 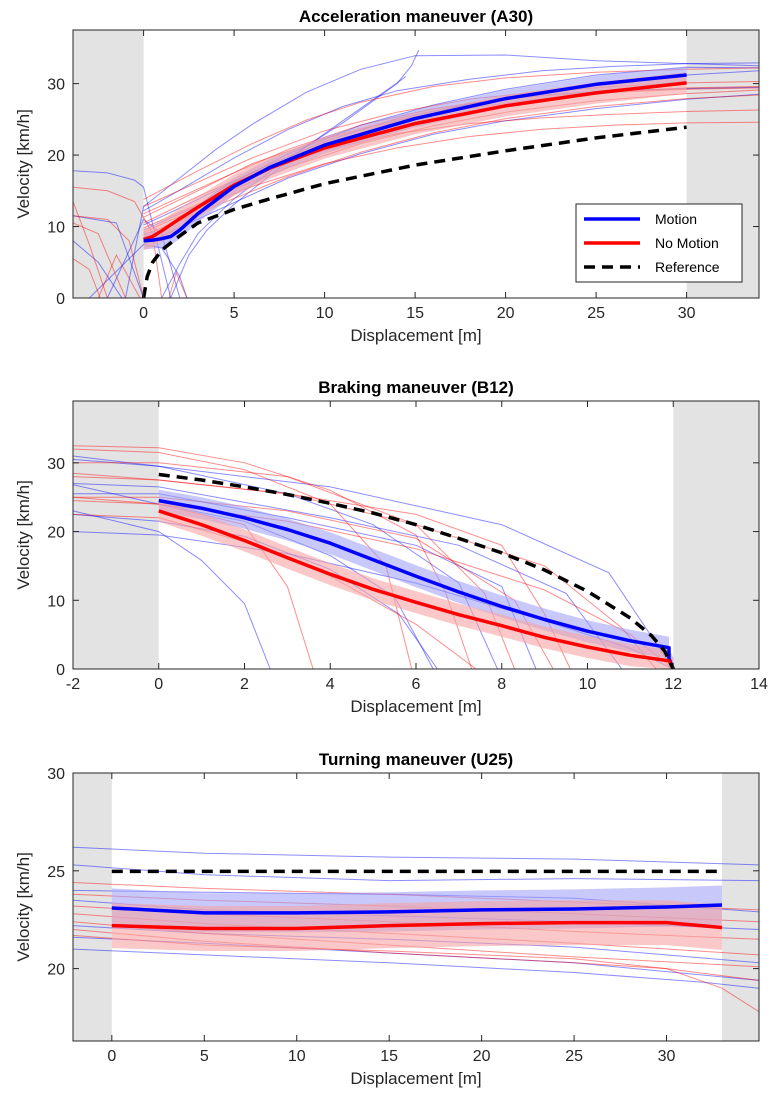 I want to click on chart-title: Braking maneuver (B12), so click(x=416, y=387).